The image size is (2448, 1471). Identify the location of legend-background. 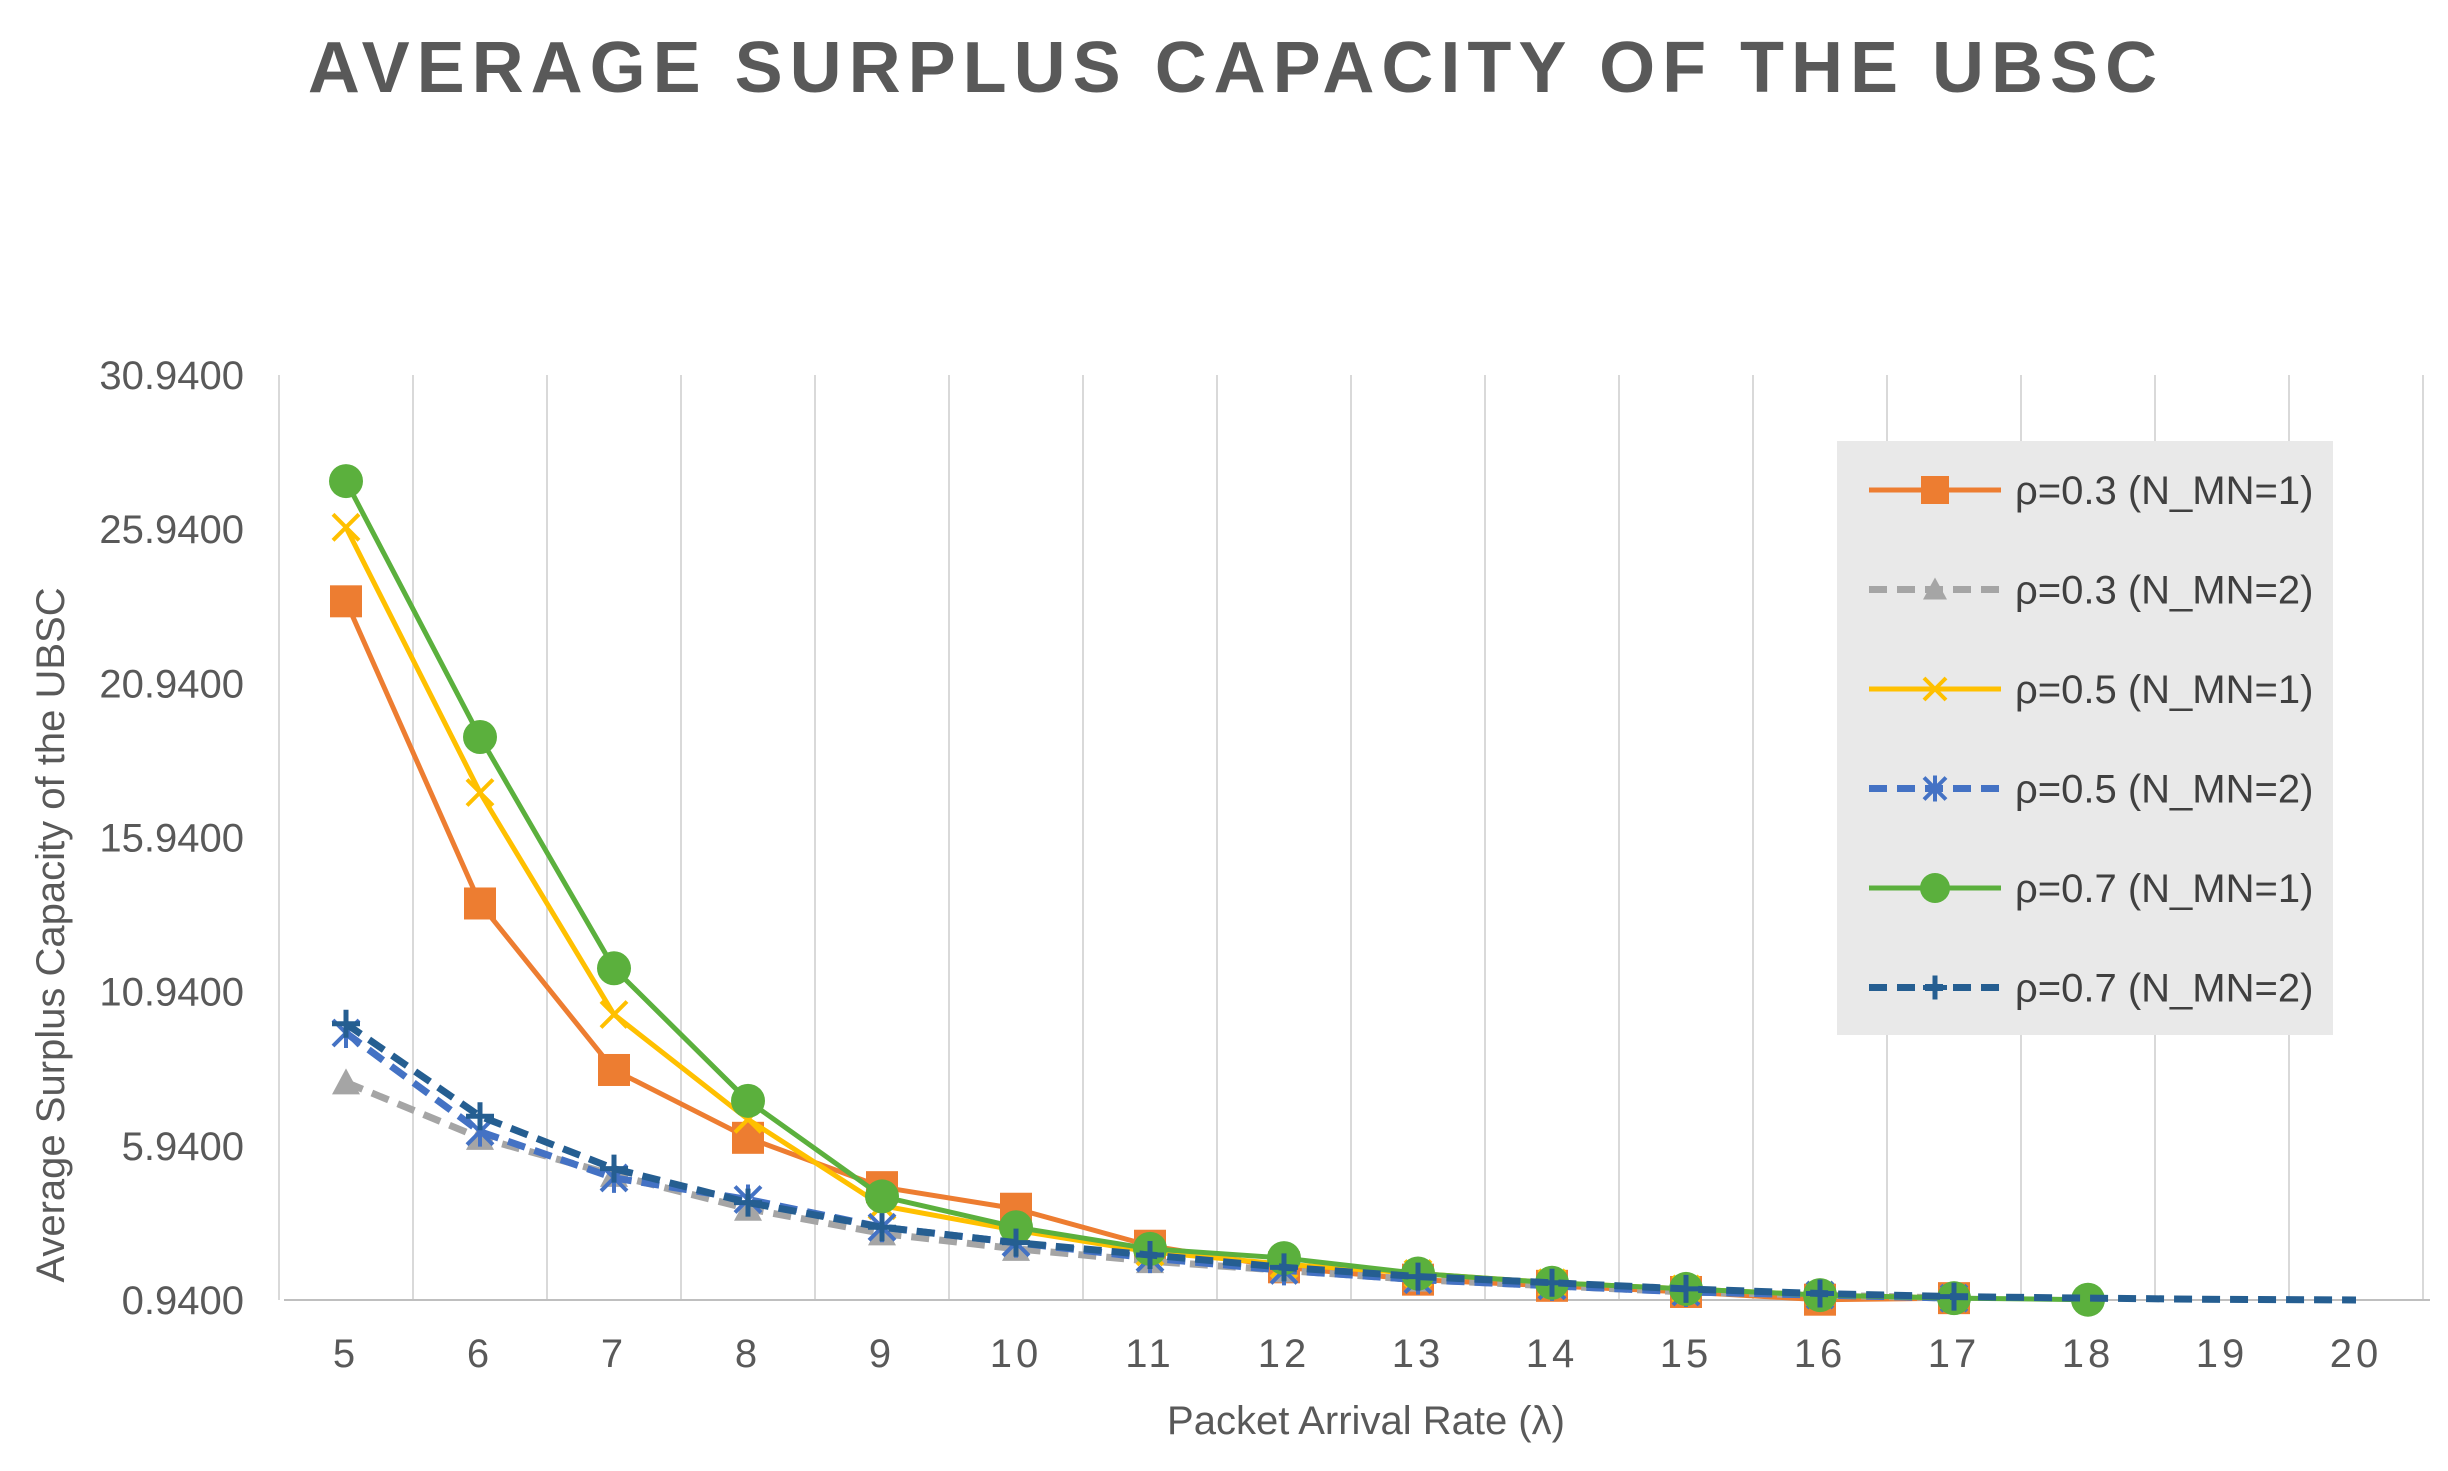
(2085, 738).